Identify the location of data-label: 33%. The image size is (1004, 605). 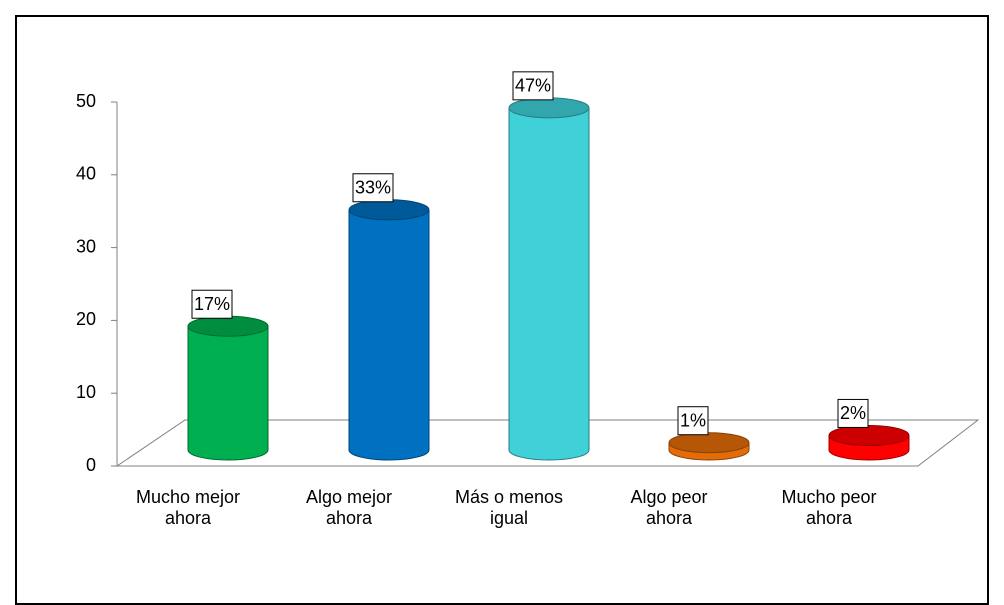
(373, 188).